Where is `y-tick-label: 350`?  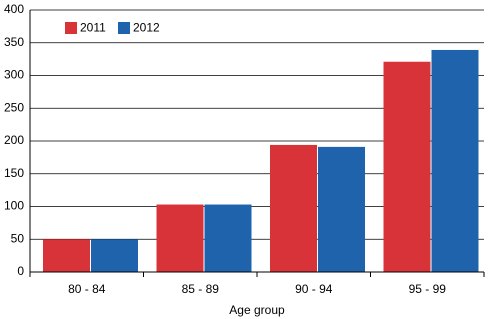 y-tick-label: 350 is located at coordinates (14, 42).